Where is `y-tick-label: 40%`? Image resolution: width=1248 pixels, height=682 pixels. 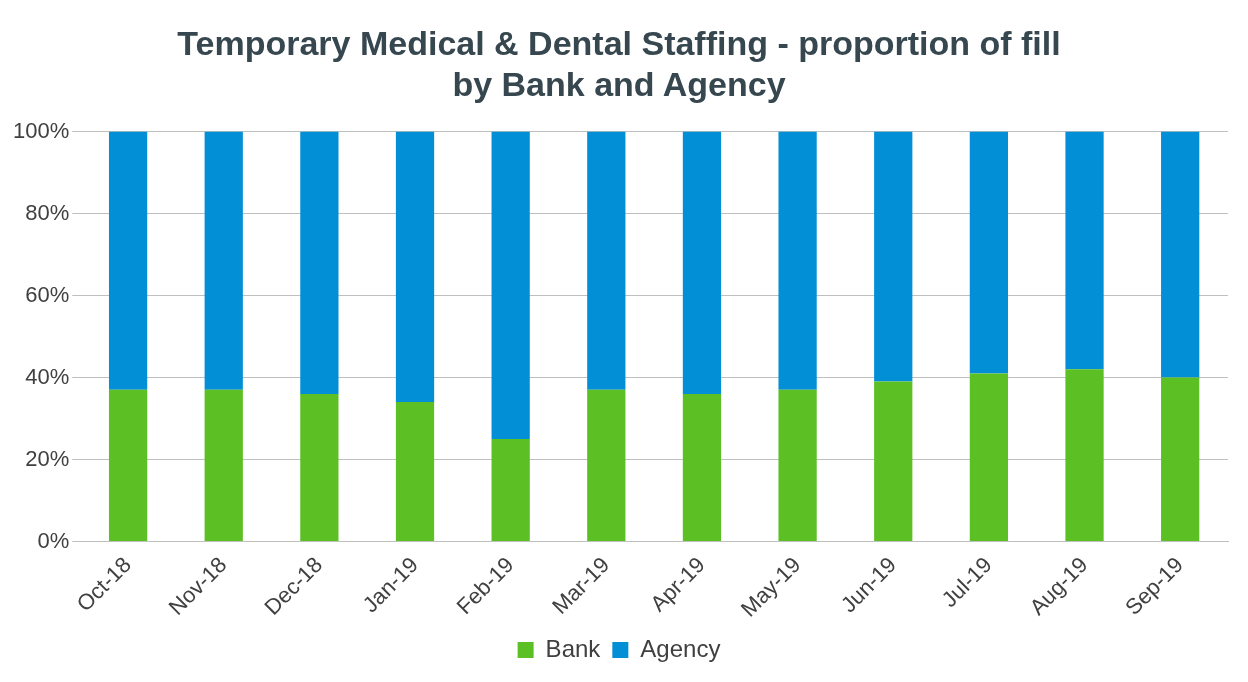
y-tick-label: 40% is located at coordinates (47, 376).